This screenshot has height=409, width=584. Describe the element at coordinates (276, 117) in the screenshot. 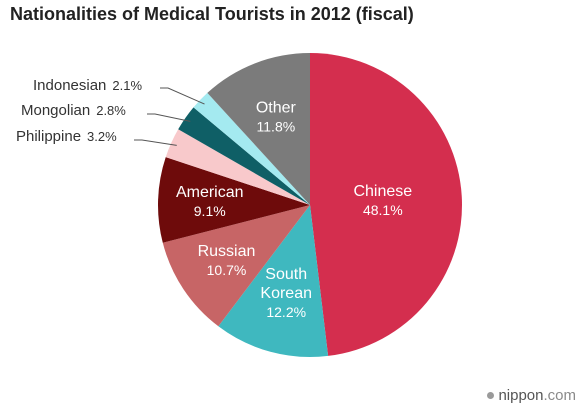

I see `label-other: Other 11.8%` at that location.